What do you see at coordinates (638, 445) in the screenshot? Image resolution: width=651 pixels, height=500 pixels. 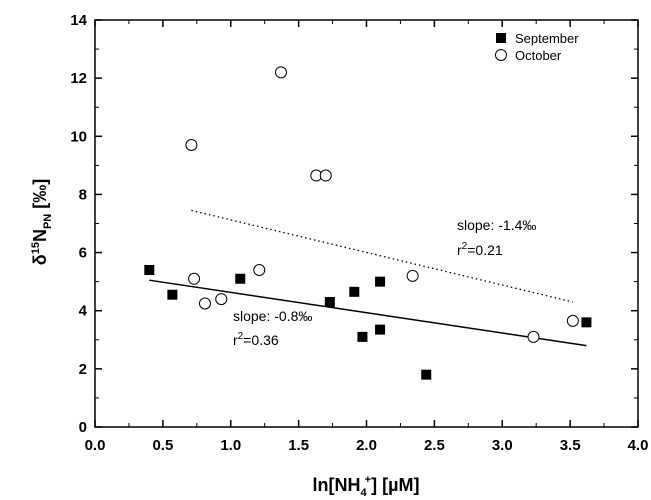 I see `x-tick-label: 4.0` at bounding box center [638, 445].